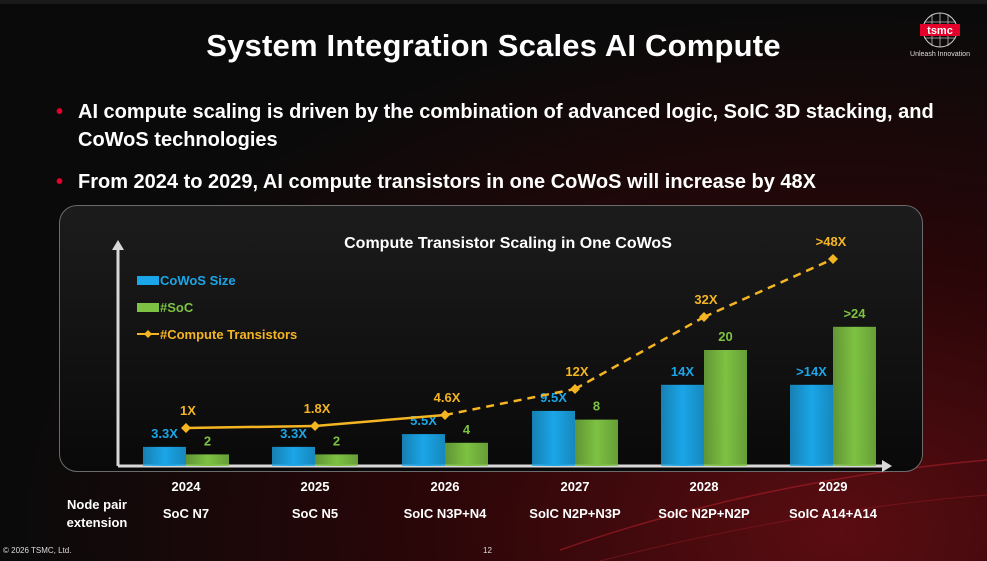 The width and height of the screenshot is (987, 561). Describe the element at coordinates (508, 243) in the screenshot. I see `chart-title: Compute Transistor Scaling in One CoWoS` at that location.